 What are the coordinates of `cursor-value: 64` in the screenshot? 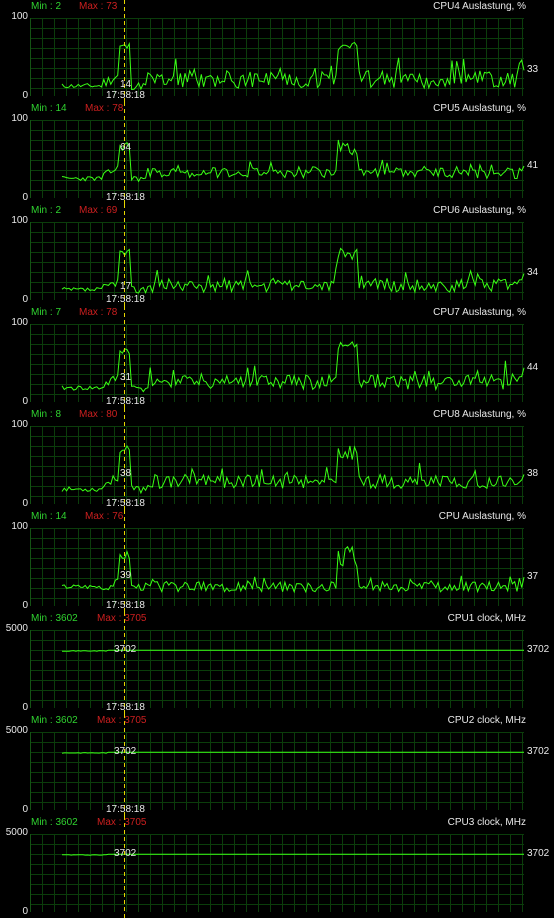 It's located at (126, 148).